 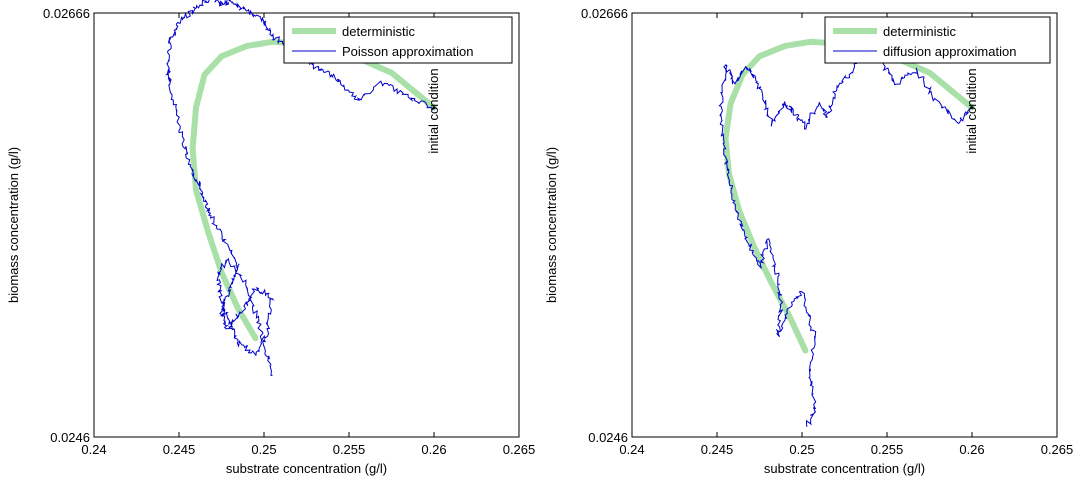 I want to click on legend-label-2: diffusion approximation, so click(x=949, y=51).